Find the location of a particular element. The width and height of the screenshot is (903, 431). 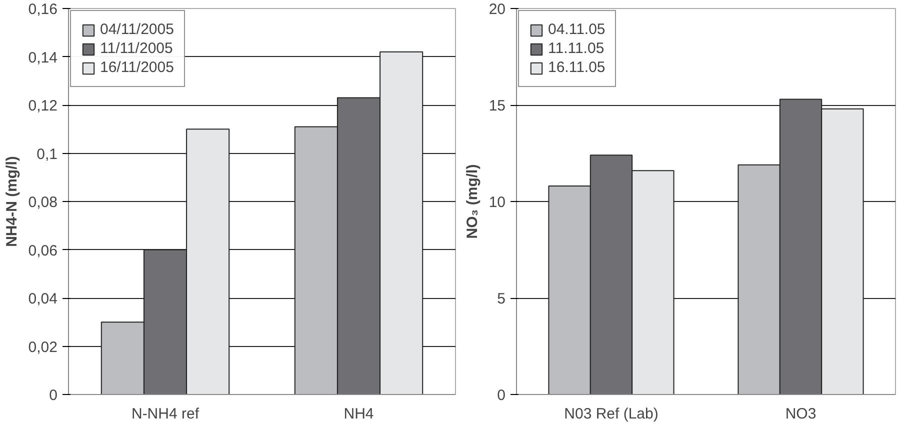

y-tick-label: 0,02 is located at coordinates (43, 347).